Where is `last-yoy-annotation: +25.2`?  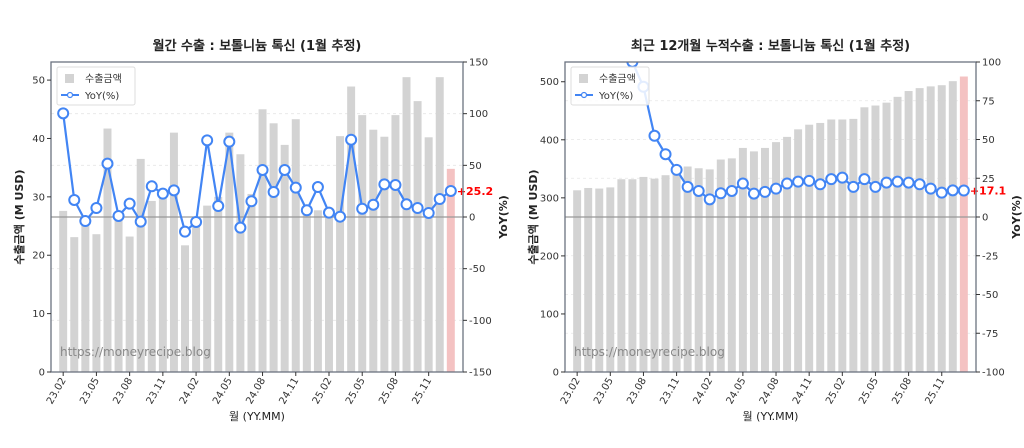 last-yoy-annotation: +25.2 is located at coordinates (475, 191).